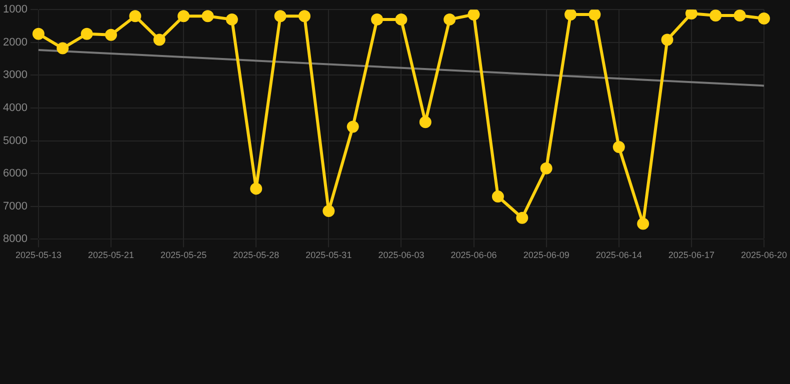 This screenshot has width=790, height=384. I want to click on y-tick-label: 6000, so click(15, 174).